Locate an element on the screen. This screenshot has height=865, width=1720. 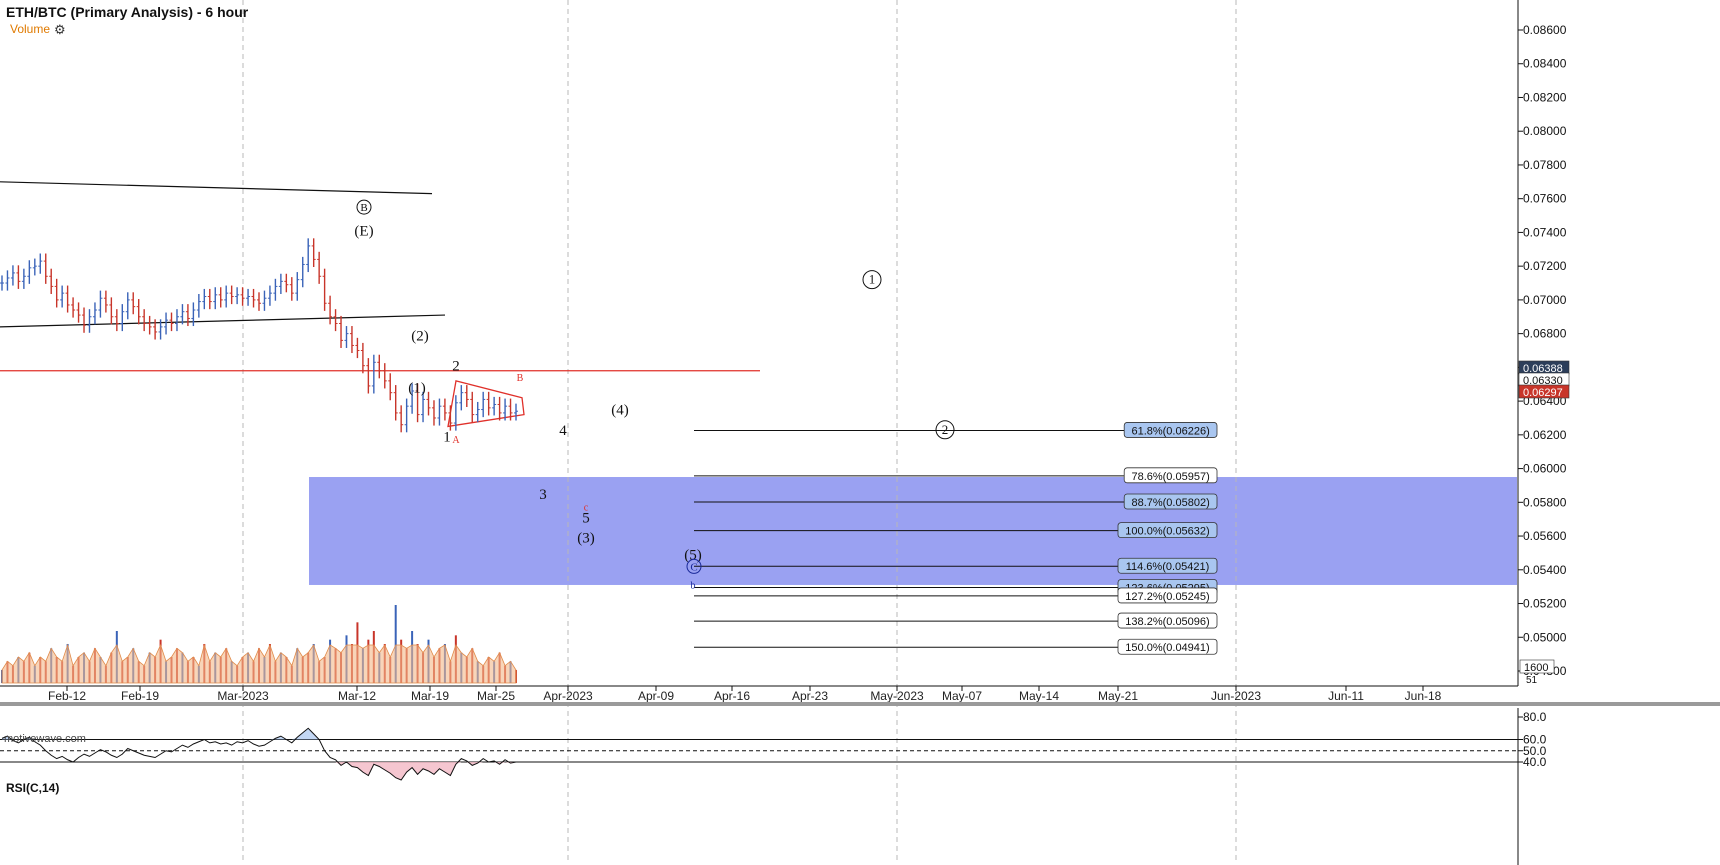
price-tick-label: 0.08200 is located at coordinates (1545, 97).